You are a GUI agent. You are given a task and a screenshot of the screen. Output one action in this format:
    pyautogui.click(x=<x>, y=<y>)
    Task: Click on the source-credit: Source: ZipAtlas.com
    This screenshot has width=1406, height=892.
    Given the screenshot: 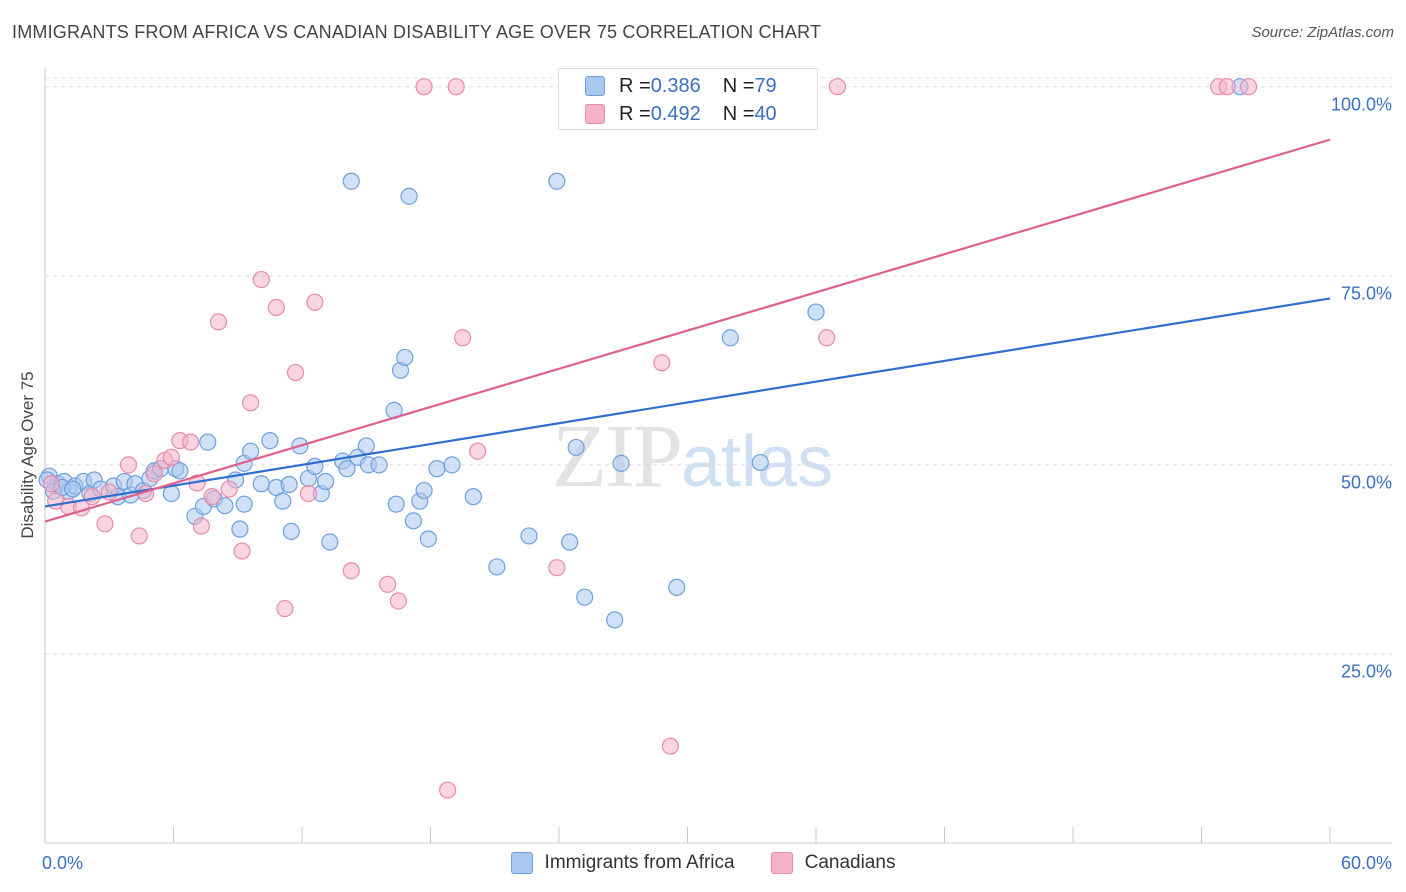 What is the action you would take?
    pyautogui.click(x=1322, y=32)
    